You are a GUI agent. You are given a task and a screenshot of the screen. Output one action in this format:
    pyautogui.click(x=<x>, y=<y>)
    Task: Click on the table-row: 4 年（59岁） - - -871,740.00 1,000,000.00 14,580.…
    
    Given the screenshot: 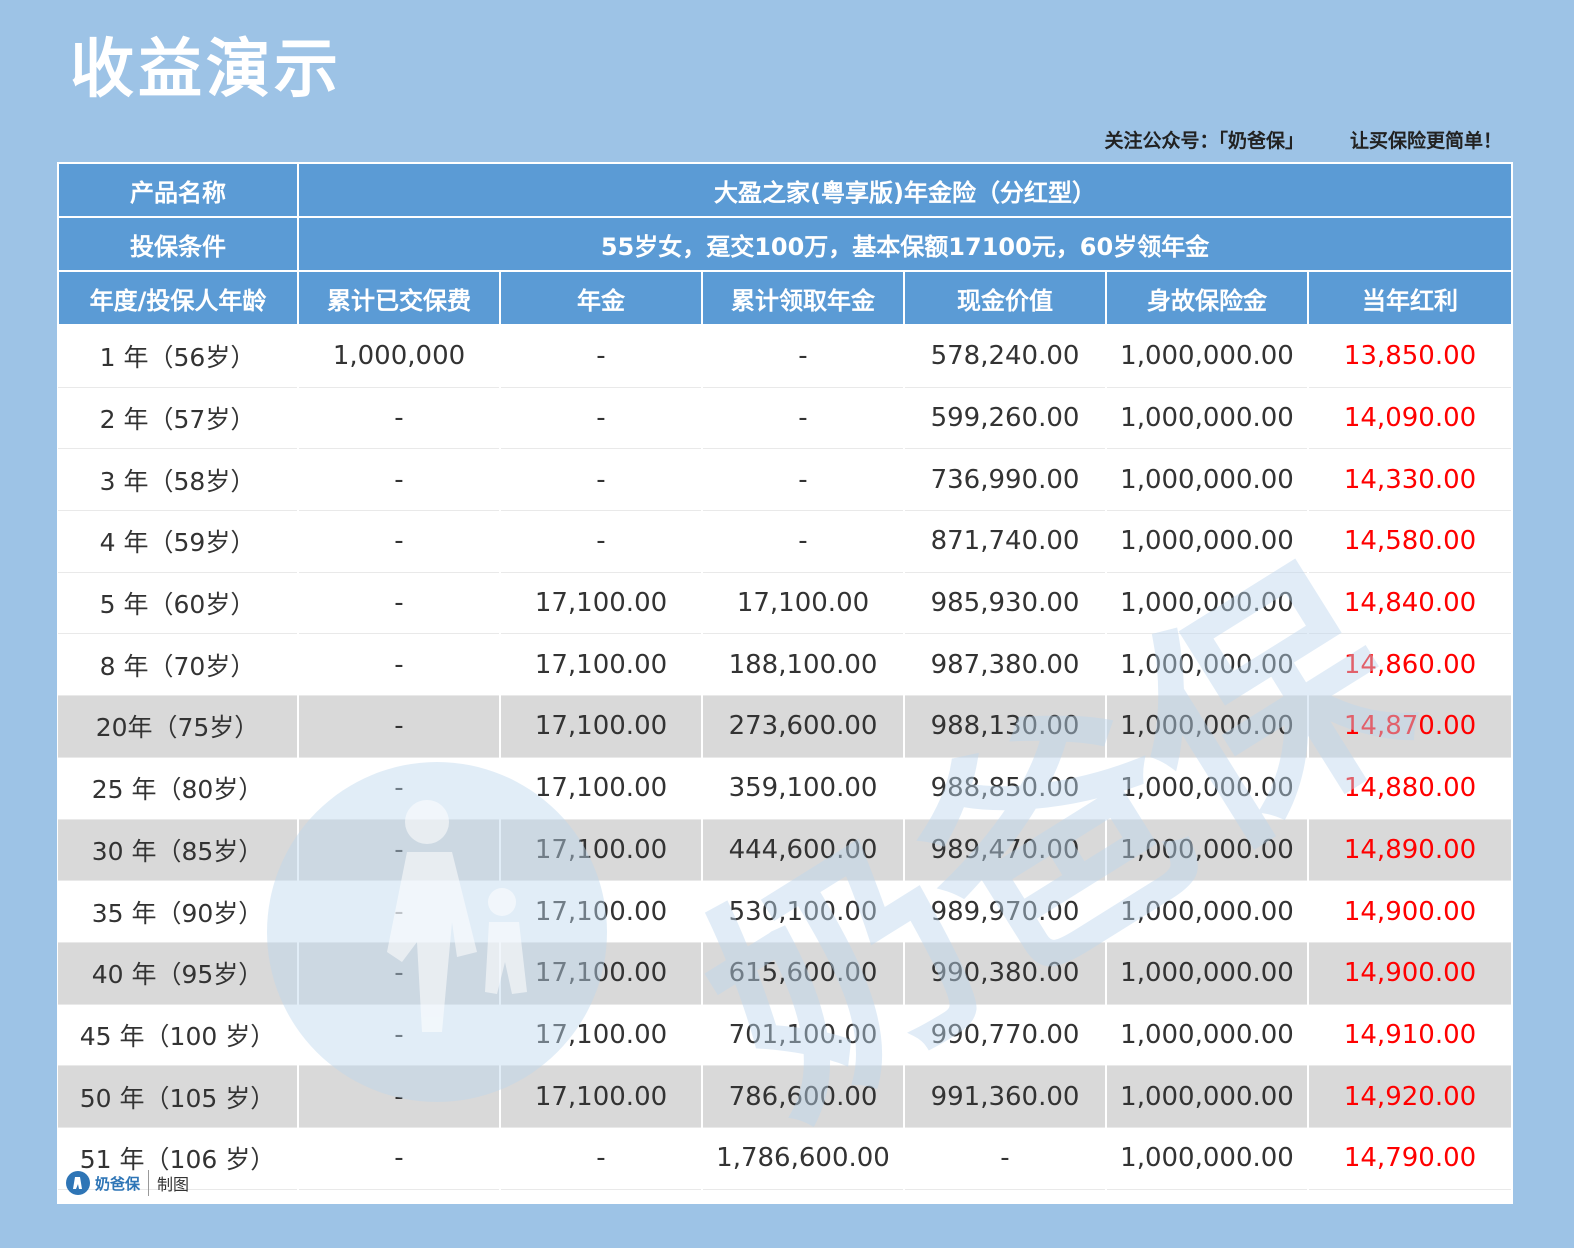 What is the action you would take?
    pyautogui.click(x=785, y=541)
    